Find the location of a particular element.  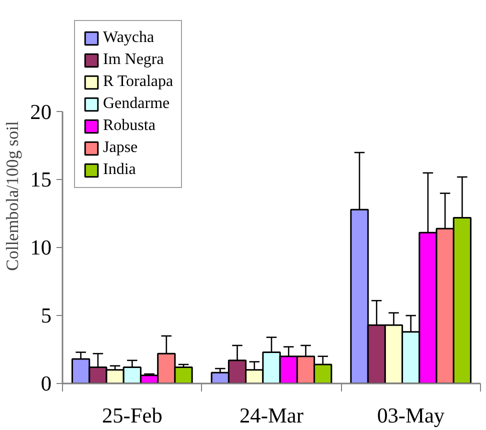

legend-label: Robusta is located at coordinates (129, 126).